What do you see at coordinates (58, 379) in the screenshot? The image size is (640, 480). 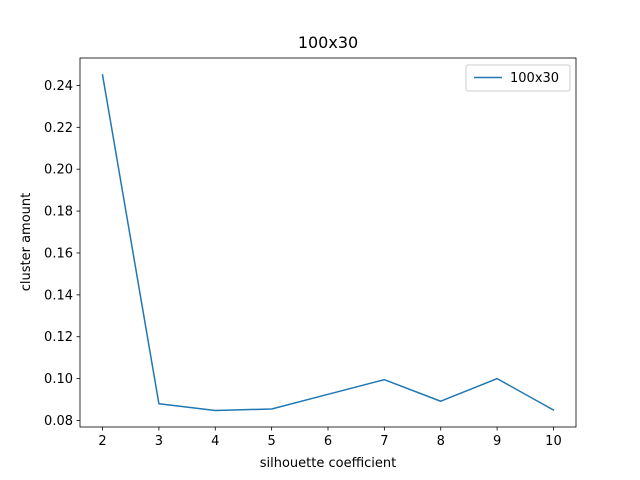 I see `y-tick-label: 0.10` at bounding box center [58, 379].